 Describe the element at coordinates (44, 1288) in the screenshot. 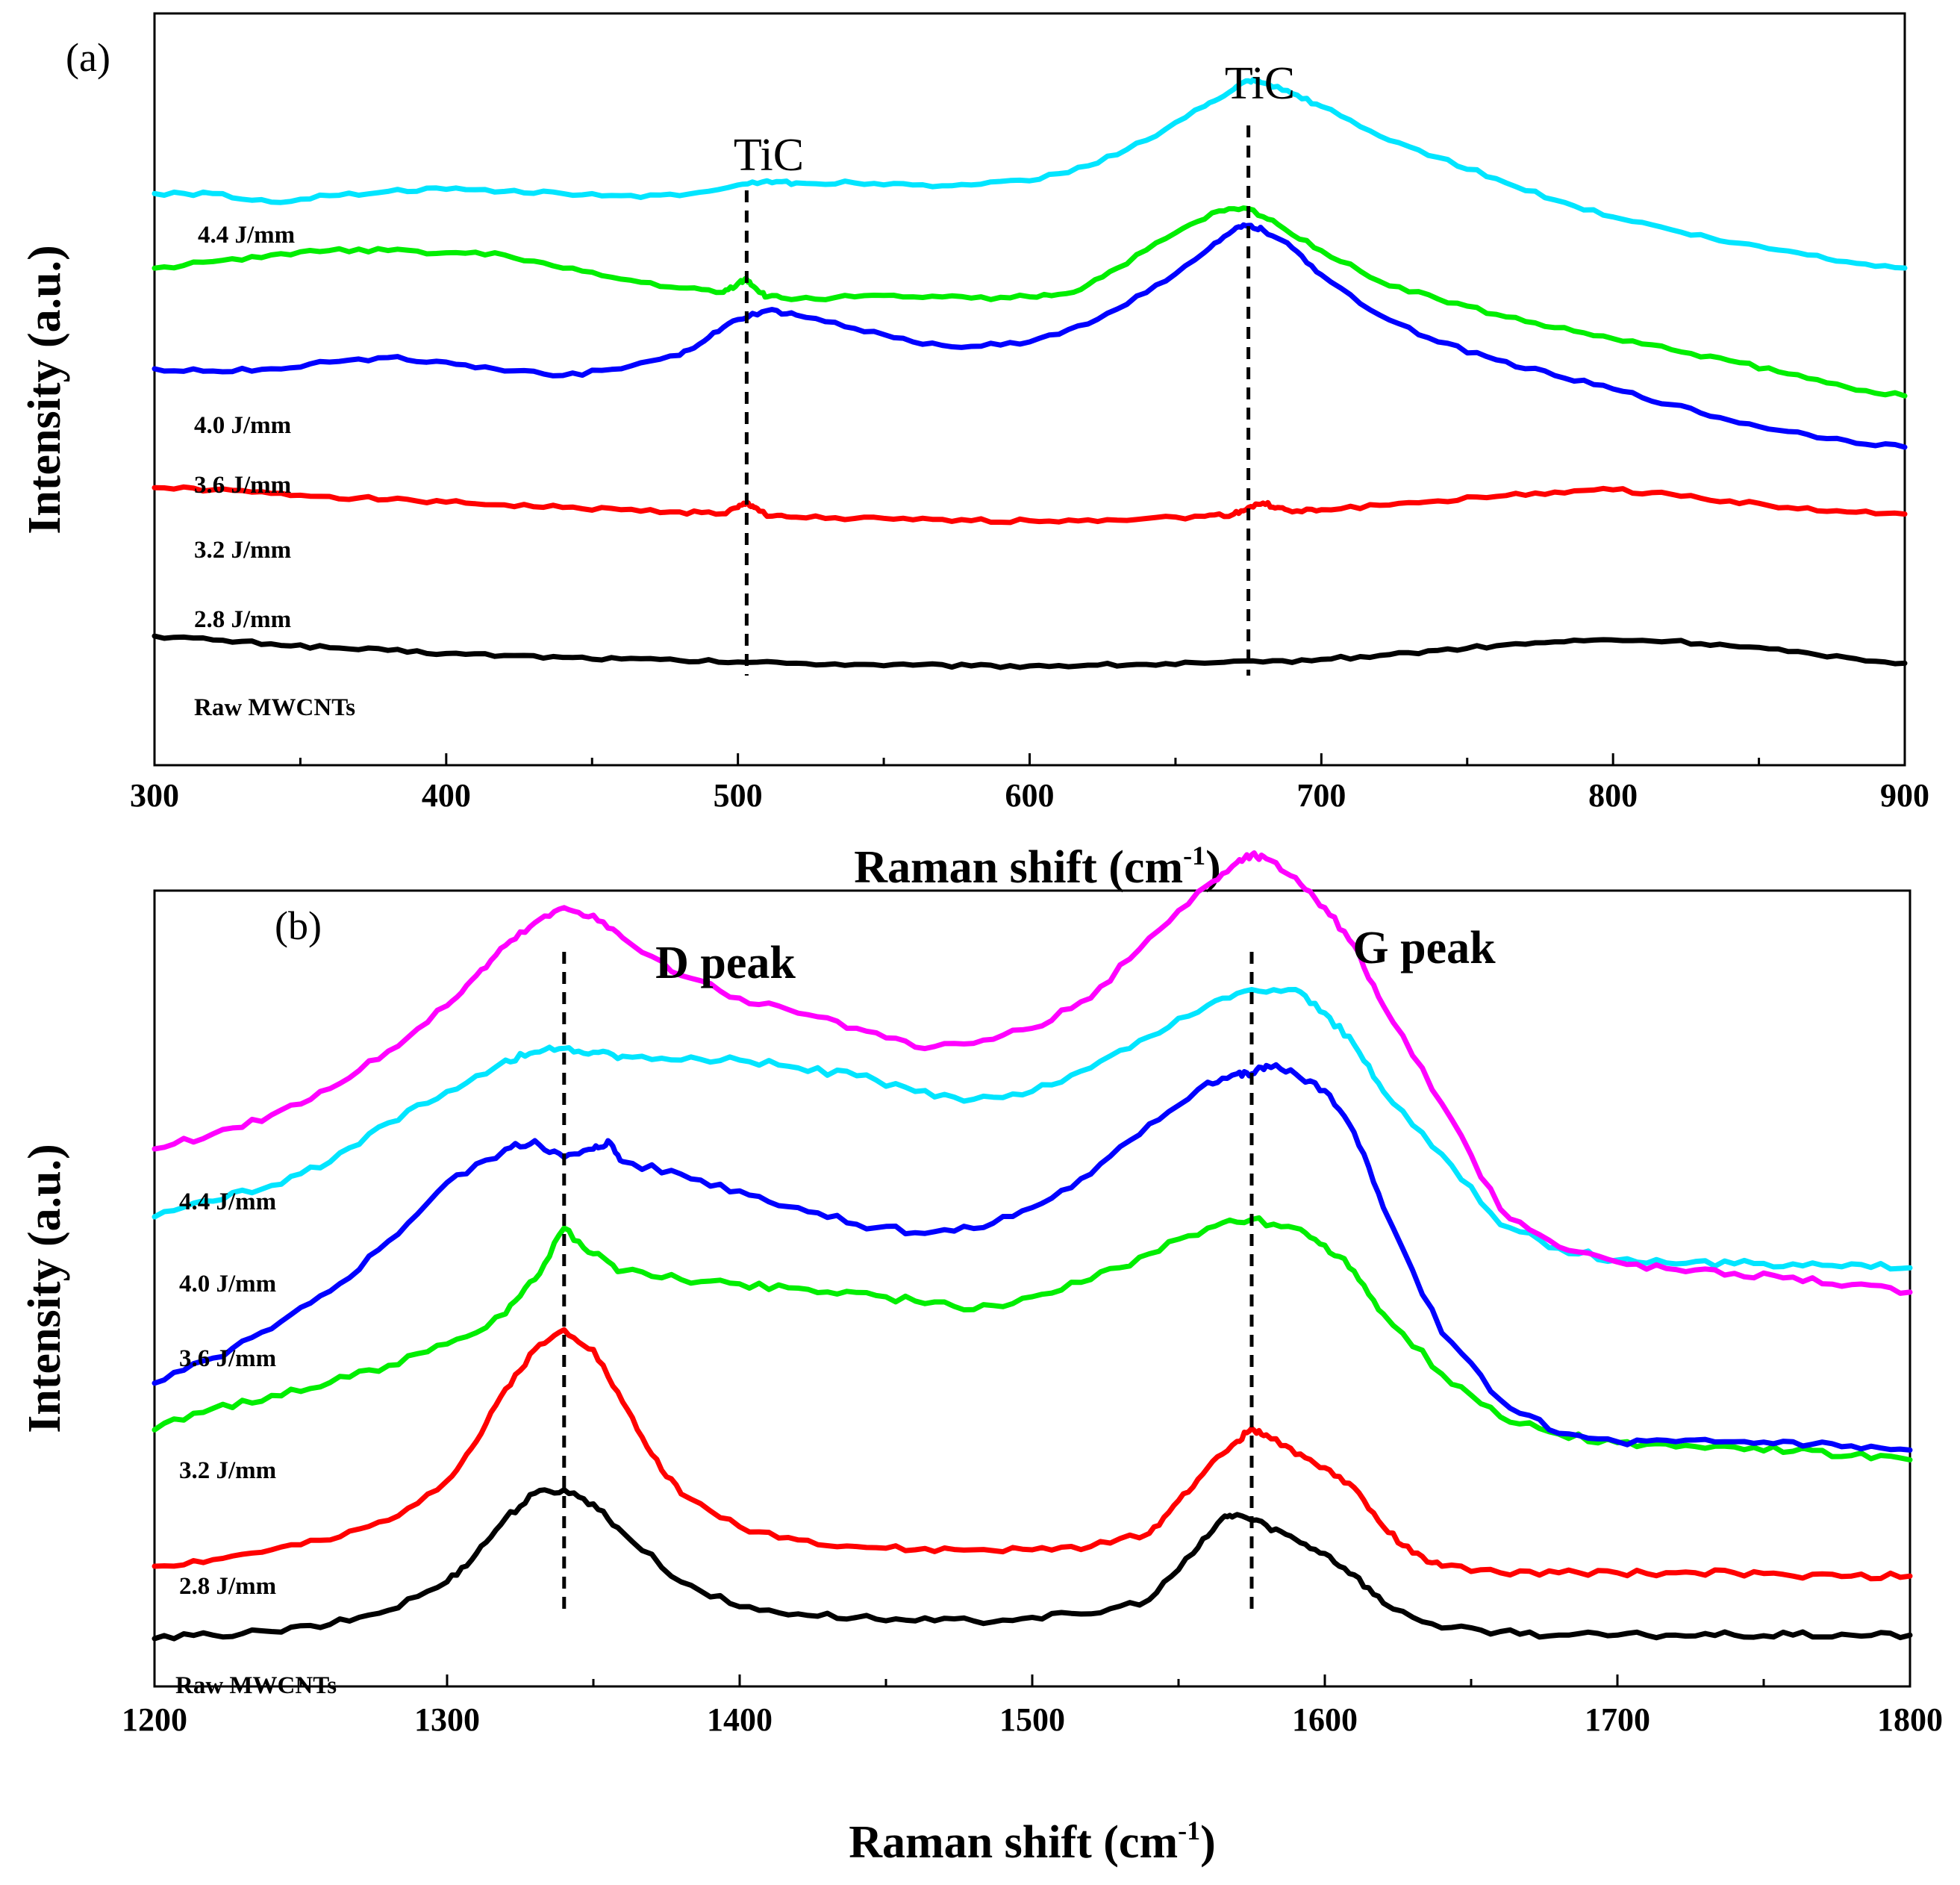

I see `panel-b-y-axis-title: Intensity (a.u.)` at that location.